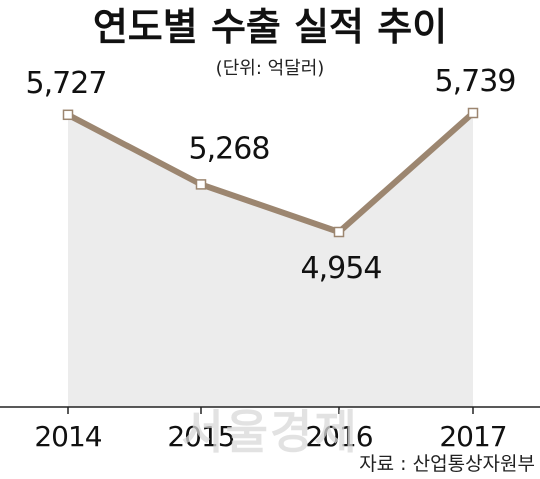 The height and width of the screenshot is (479, 540). Describe the element at coordinates (475, 81) in the screenshot. I see `data-label-2017: 5,739` at that location.